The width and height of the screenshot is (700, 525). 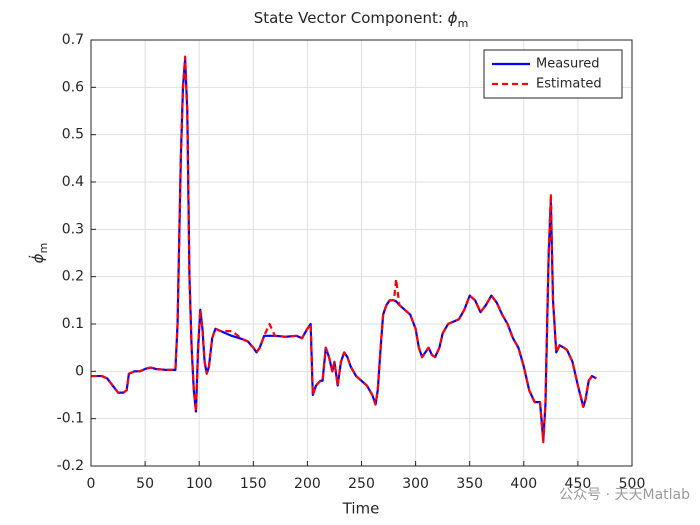 What do you see at coordinates (73, 229) in the screenshot?
I see `y-tick-label: 0.3` at bounding box center [73, 229].